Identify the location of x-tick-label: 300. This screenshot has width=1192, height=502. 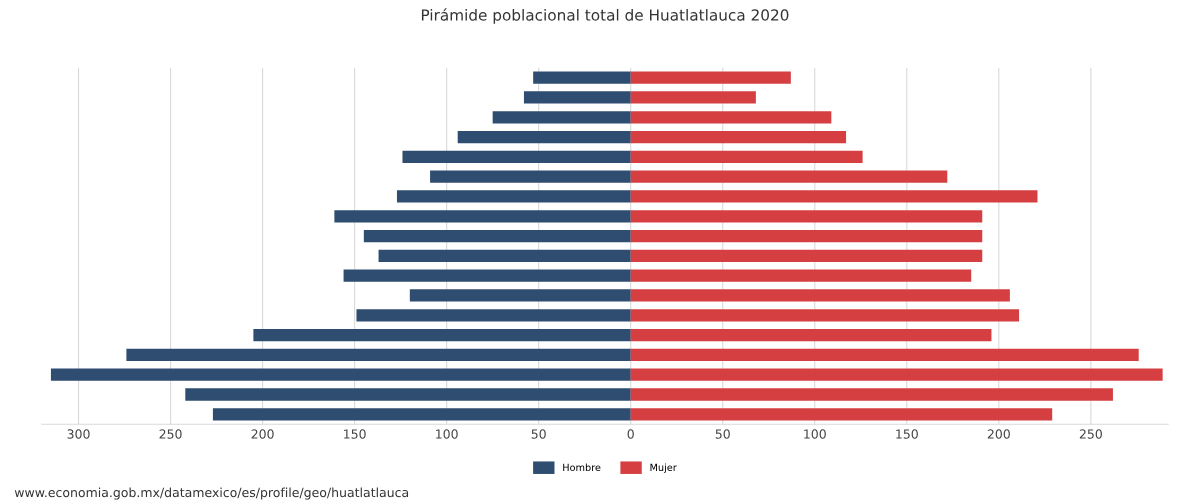
(78, 434).